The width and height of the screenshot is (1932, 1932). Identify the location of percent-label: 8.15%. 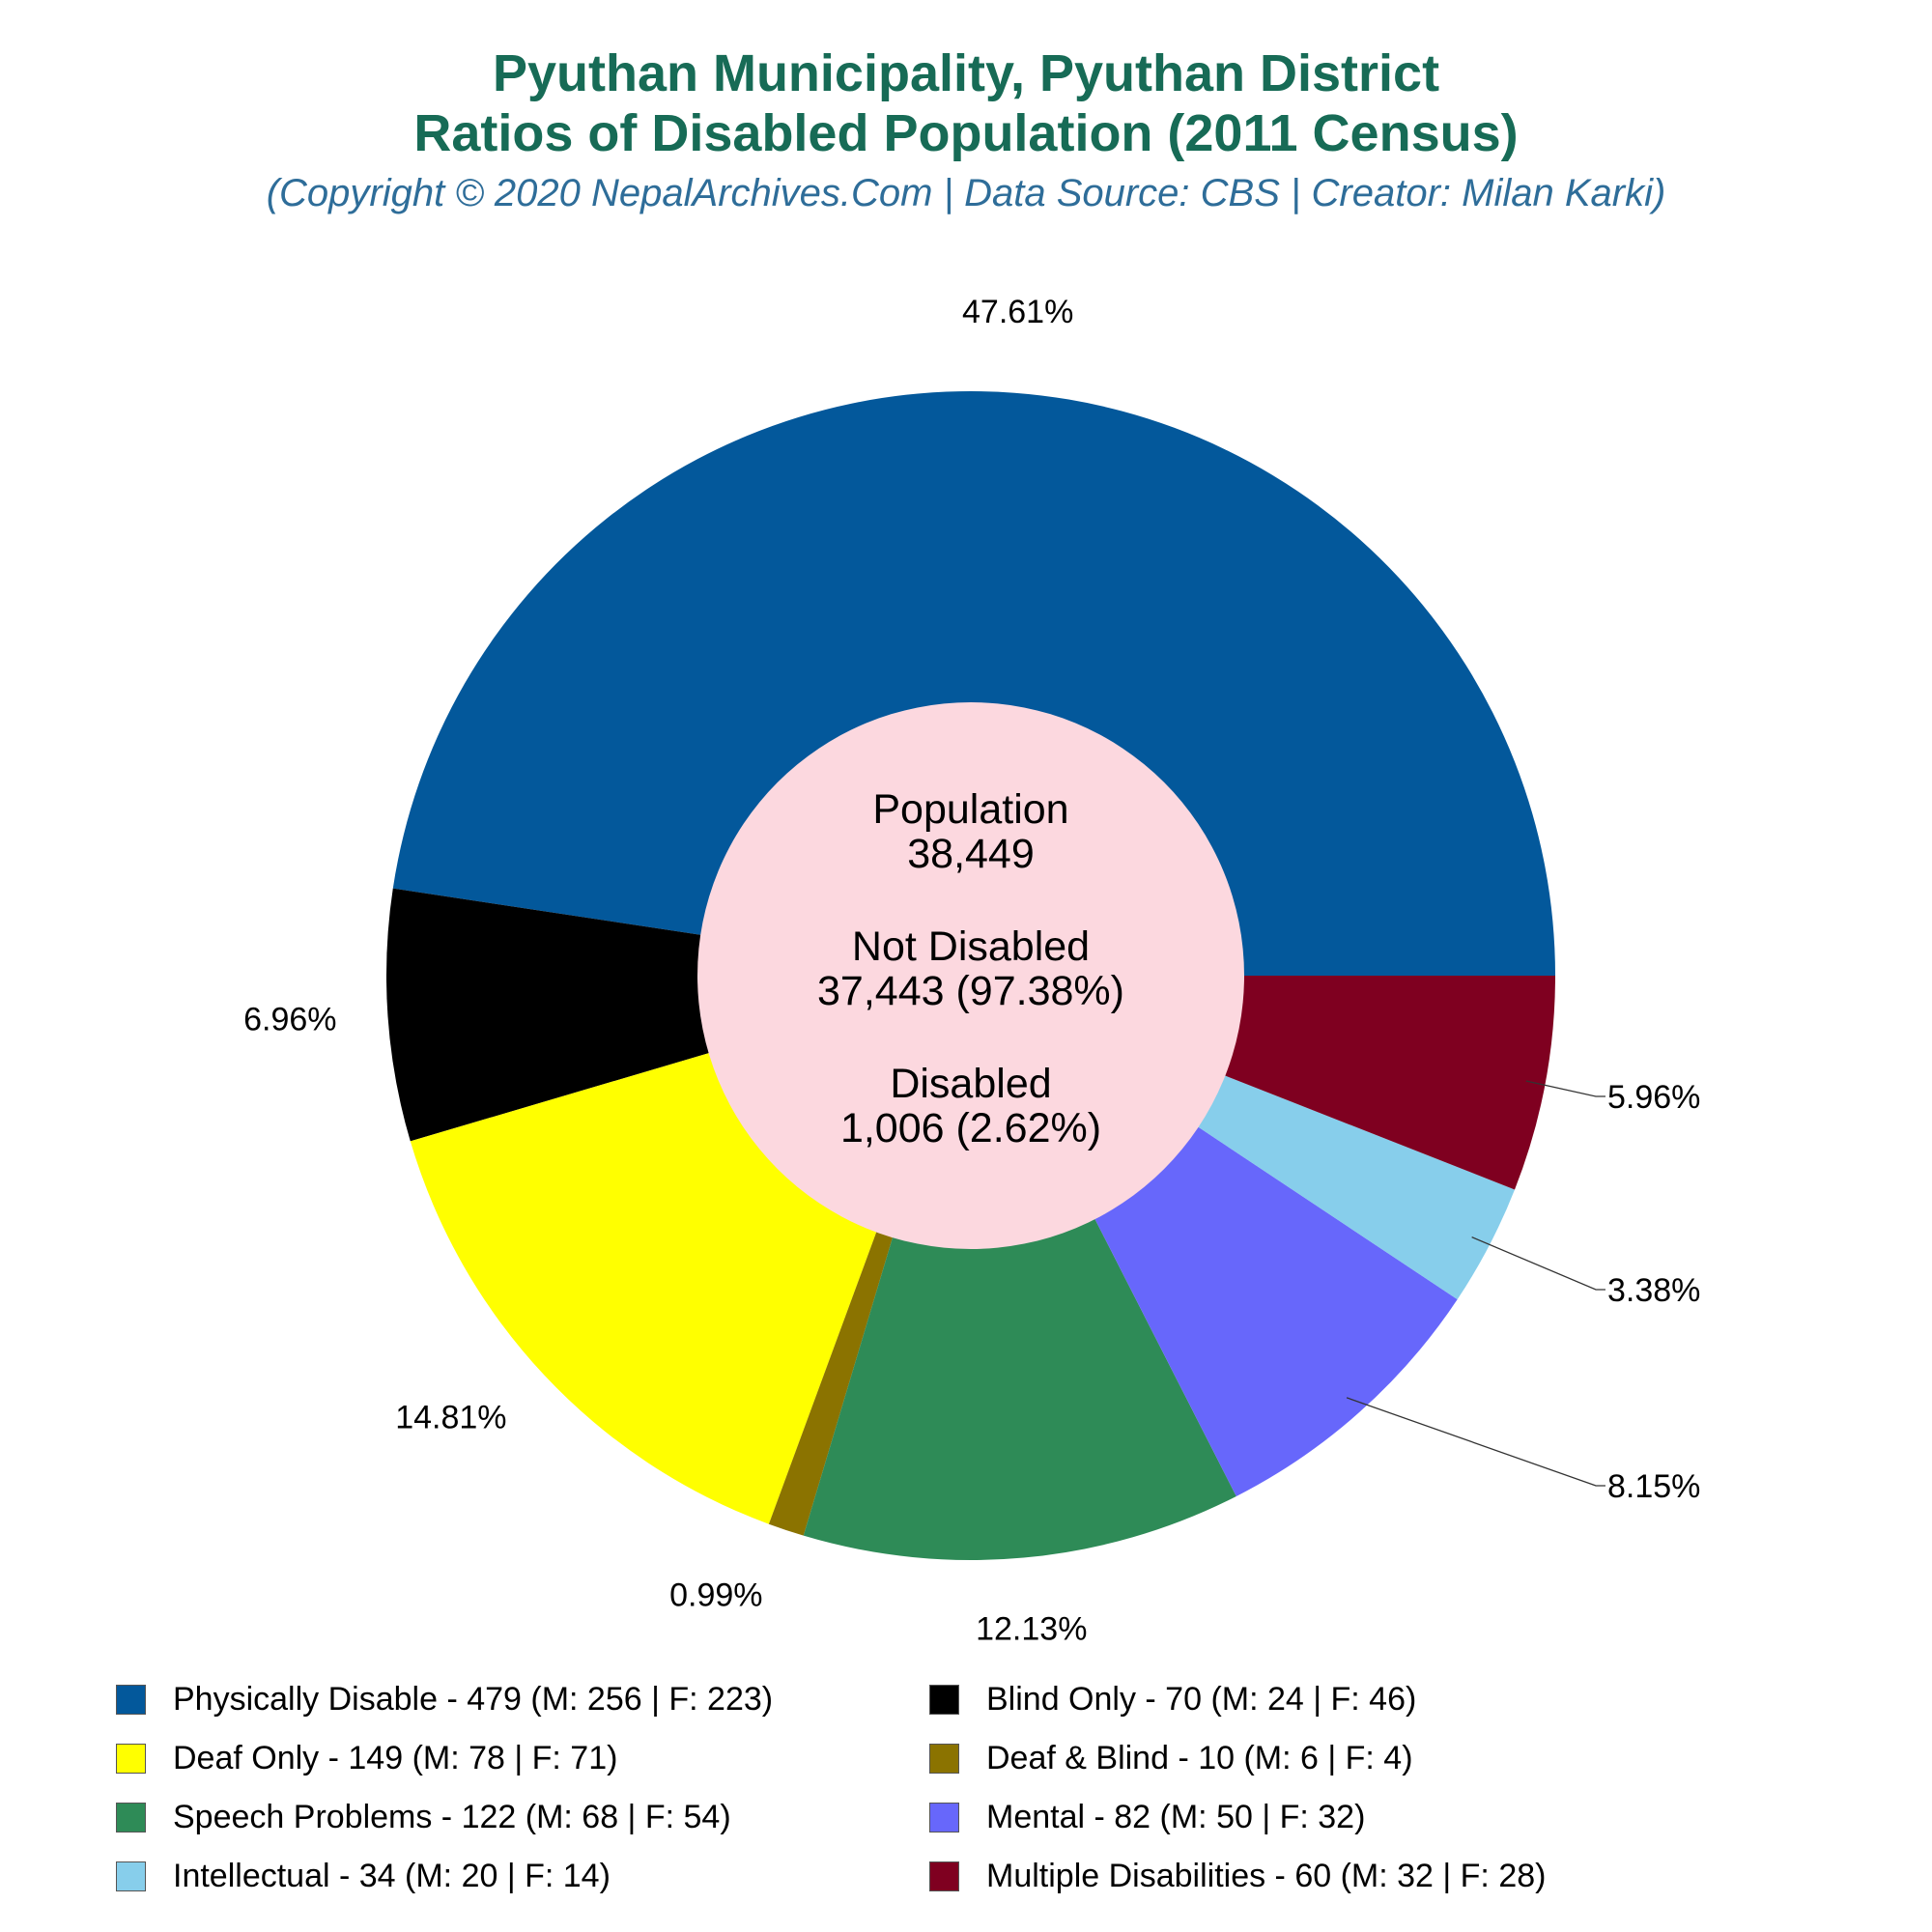
(1653, 1486).